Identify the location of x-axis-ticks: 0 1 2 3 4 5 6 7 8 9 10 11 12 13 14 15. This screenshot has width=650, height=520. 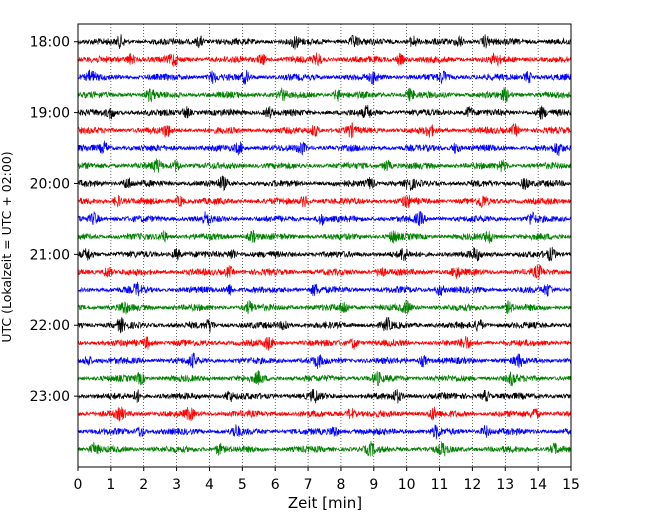
(327, 480).